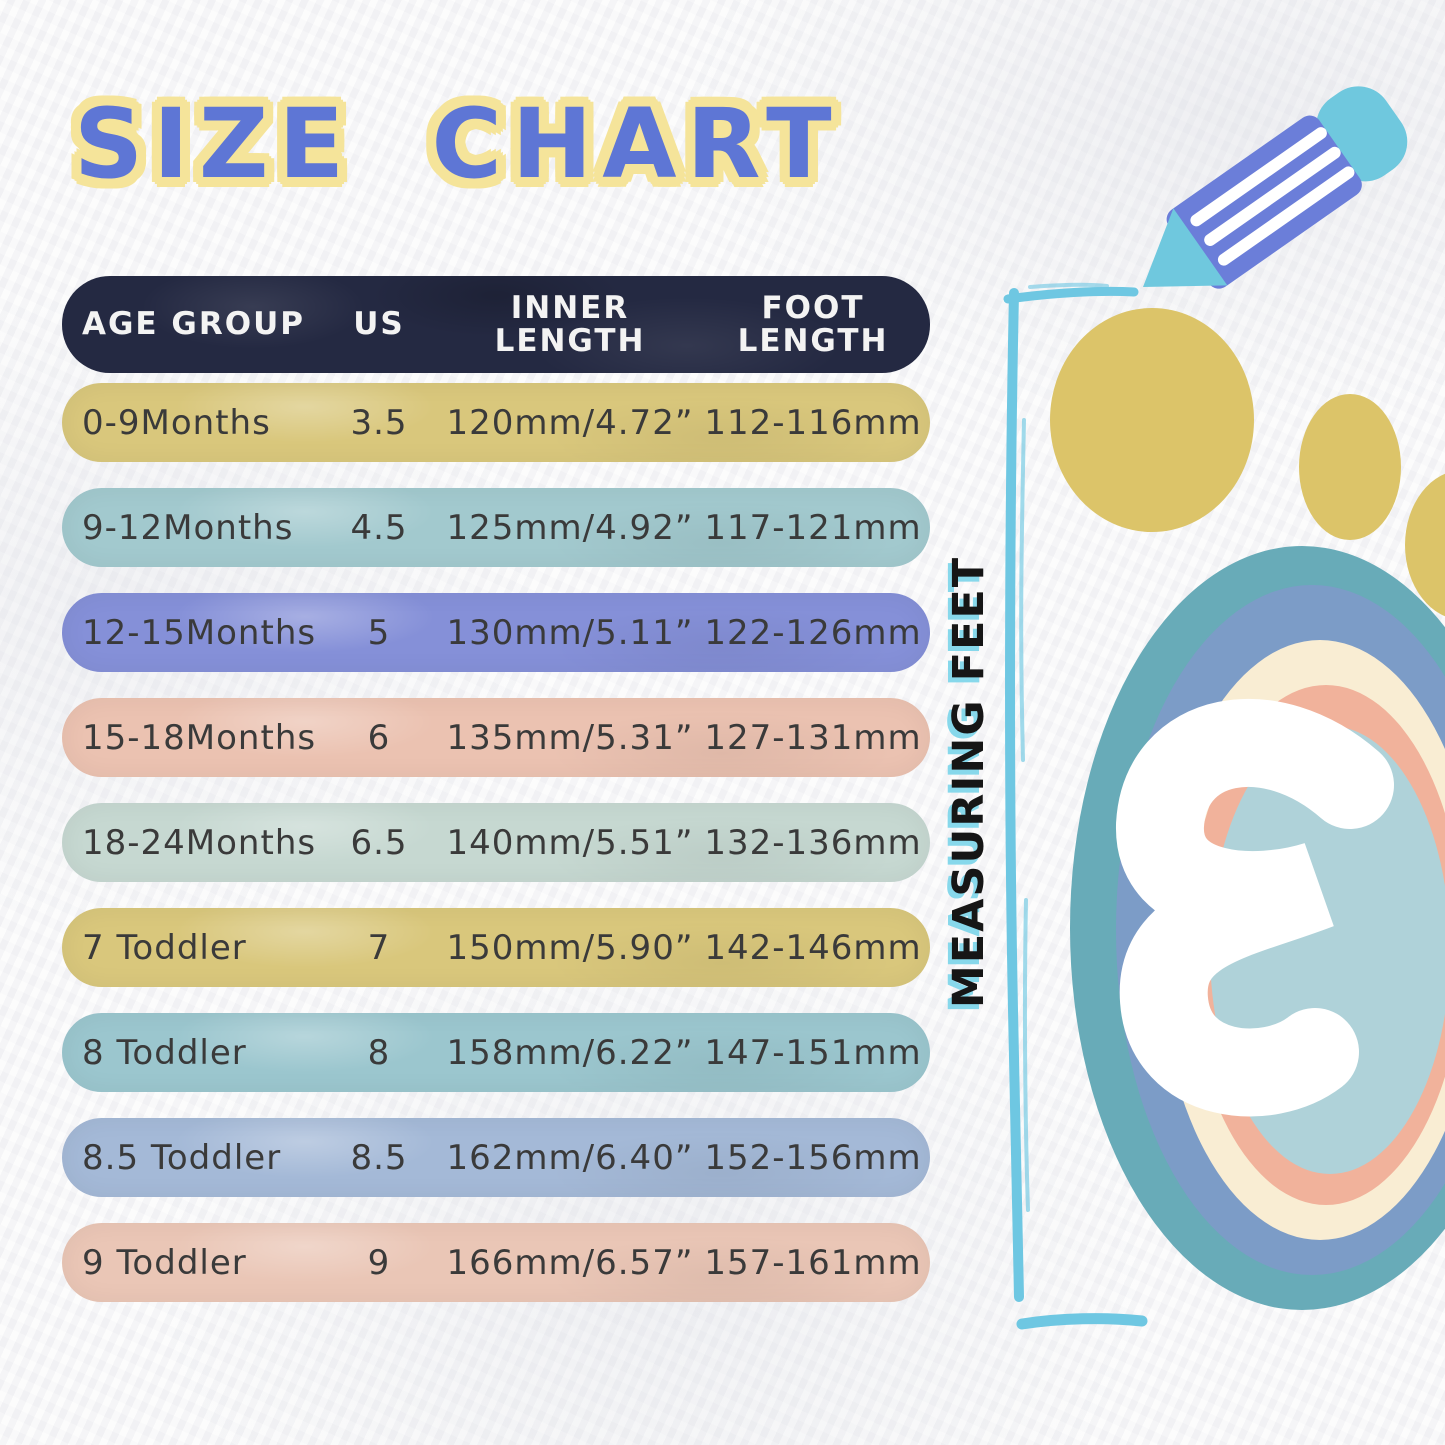  What do you see at coordinates (1275, 187) in the screenshot?
I see `pencil-icon` at bounding box center [1275, 187].